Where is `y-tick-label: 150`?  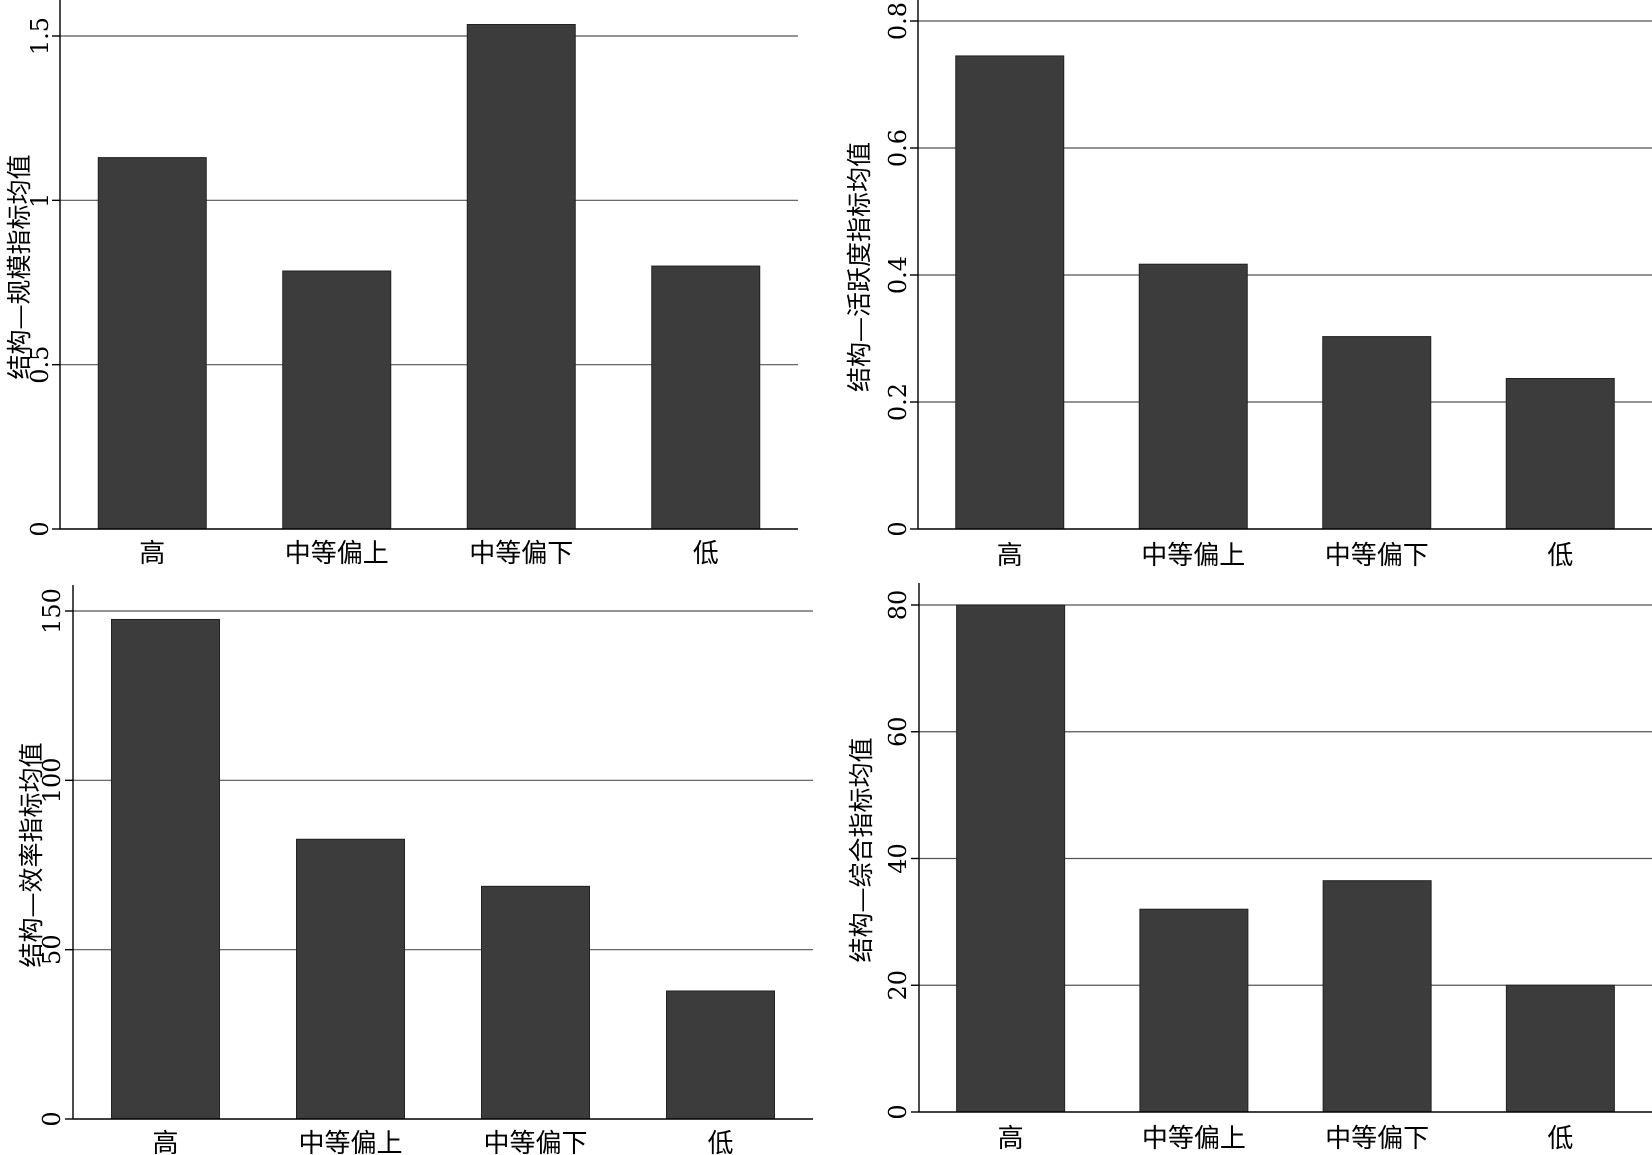 y-tick-label: 150 is located at coordinates (52, 611).